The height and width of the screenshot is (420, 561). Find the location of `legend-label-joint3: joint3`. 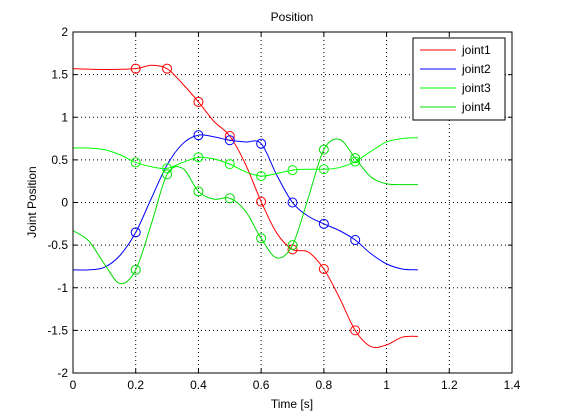

legend-label-joint3: joint3 is located at coordinates (476, 88).